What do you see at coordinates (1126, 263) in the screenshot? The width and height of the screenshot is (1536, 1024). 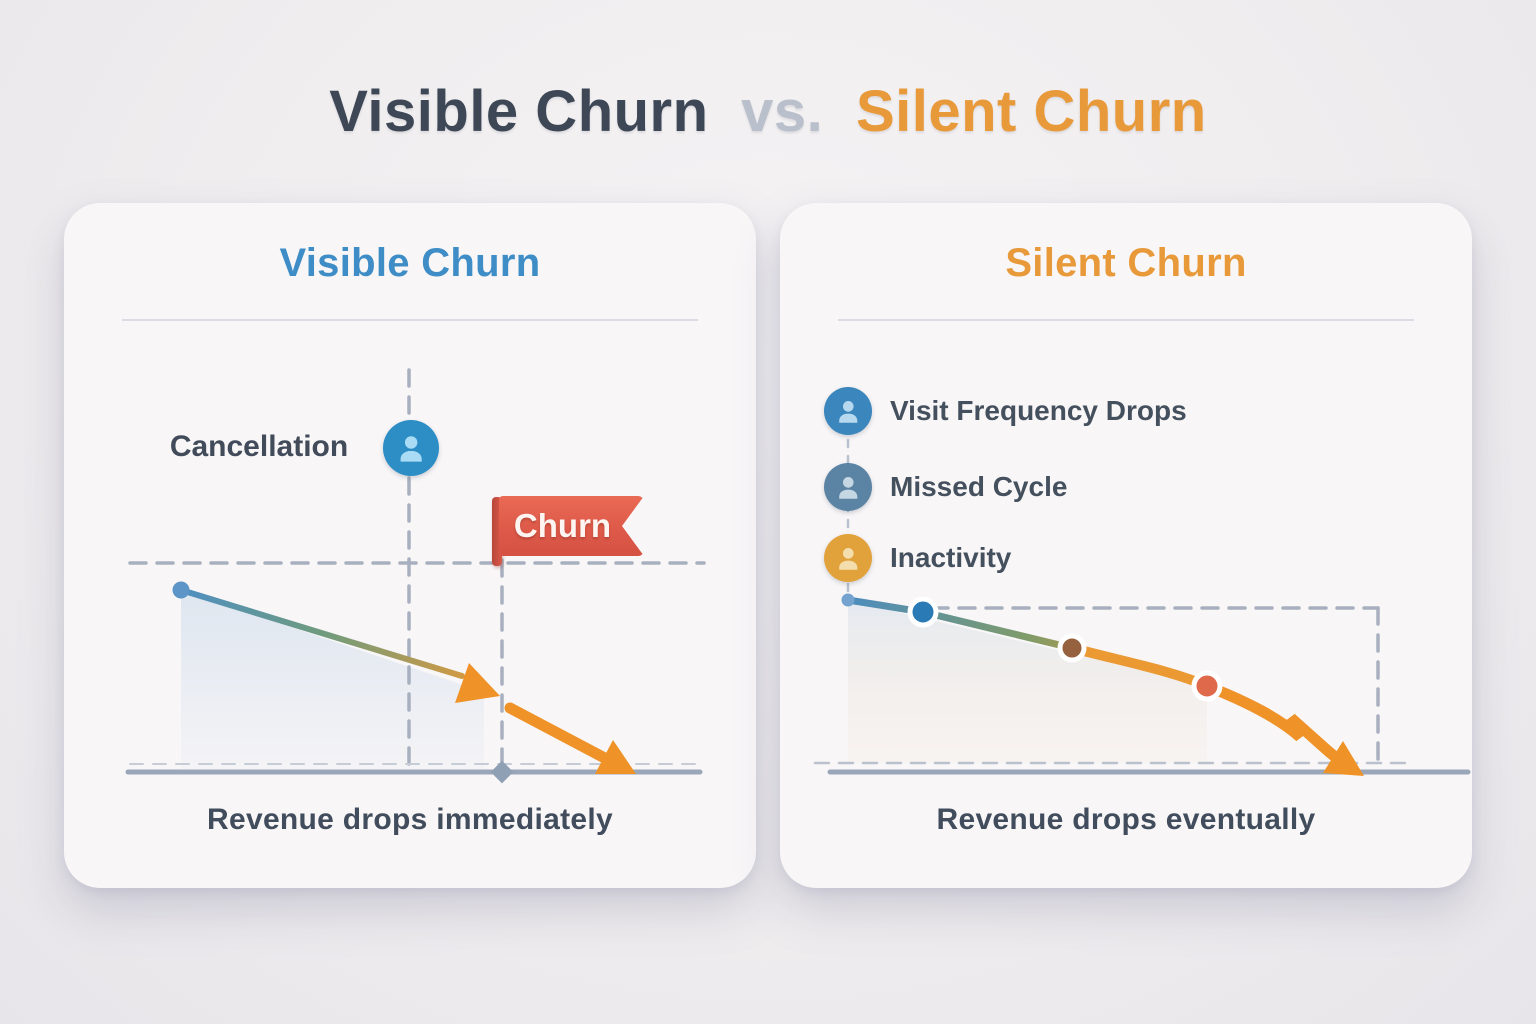 I see `silent-churn-card-title: Silent Churn` at bounding box center [1126, 263].